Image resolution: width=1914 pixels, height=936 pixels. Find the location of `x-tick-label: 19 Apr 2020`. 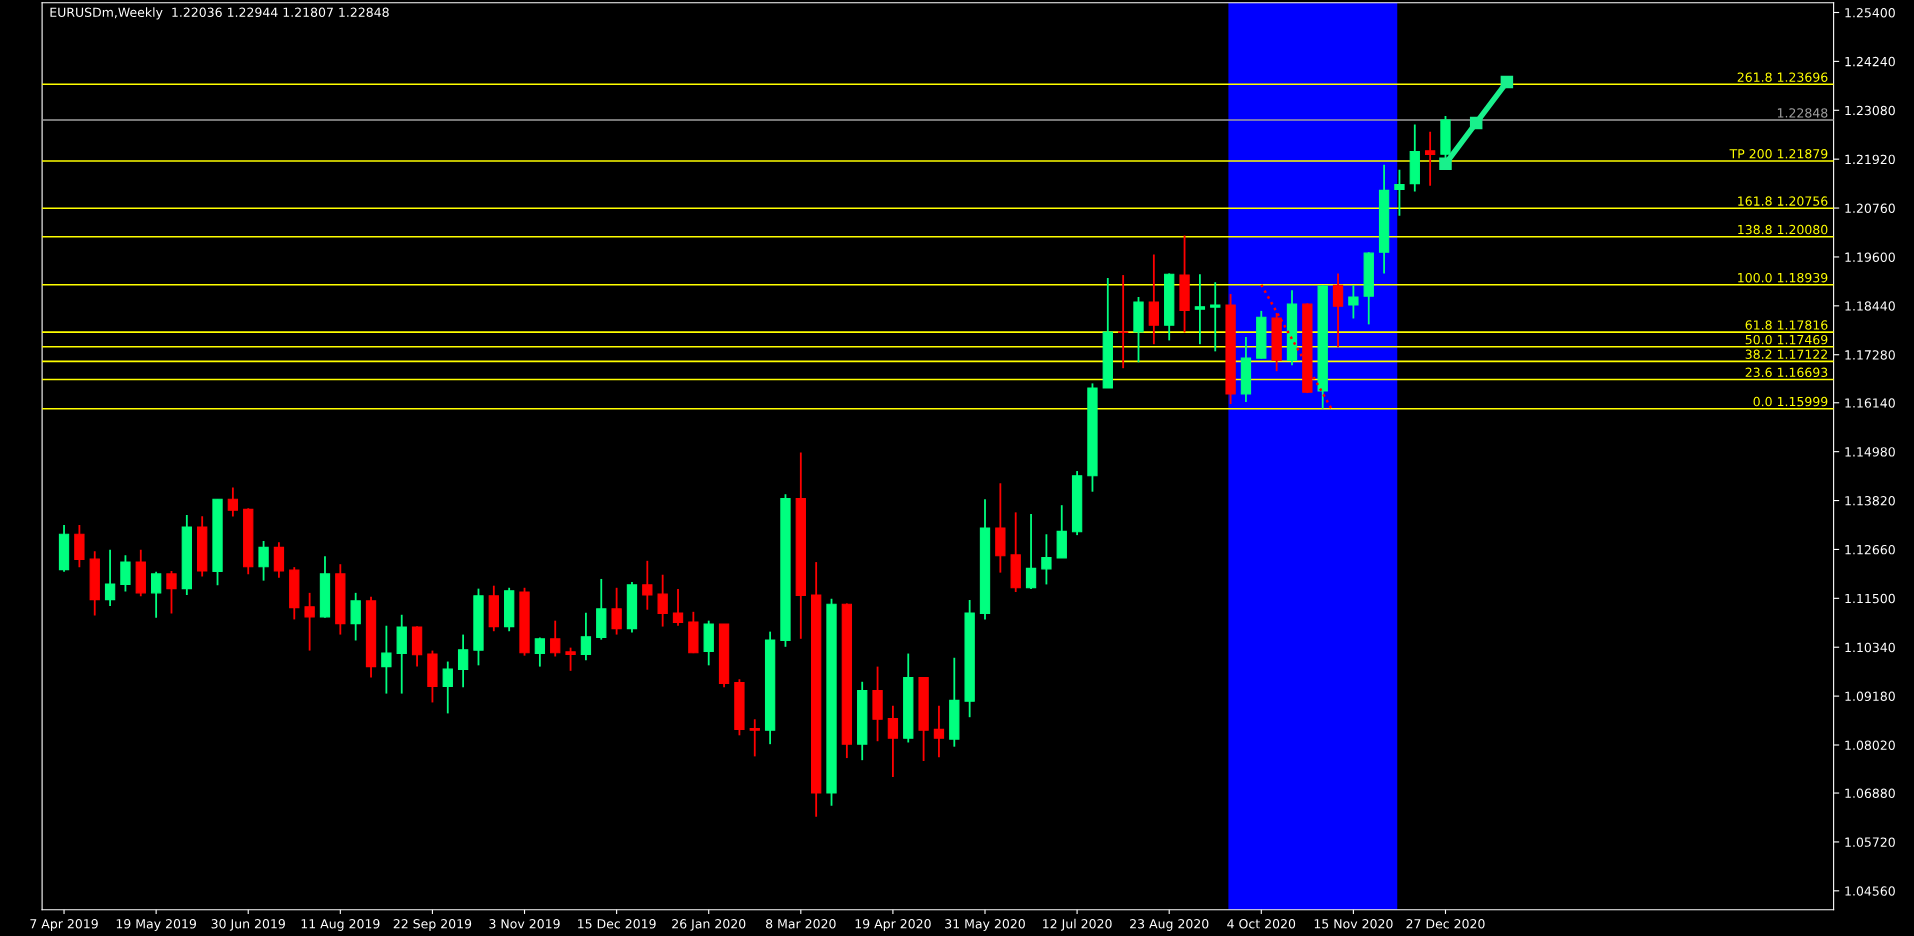

x-tick-label: 19 Apr 2020 is located at coordinates (893, 925).